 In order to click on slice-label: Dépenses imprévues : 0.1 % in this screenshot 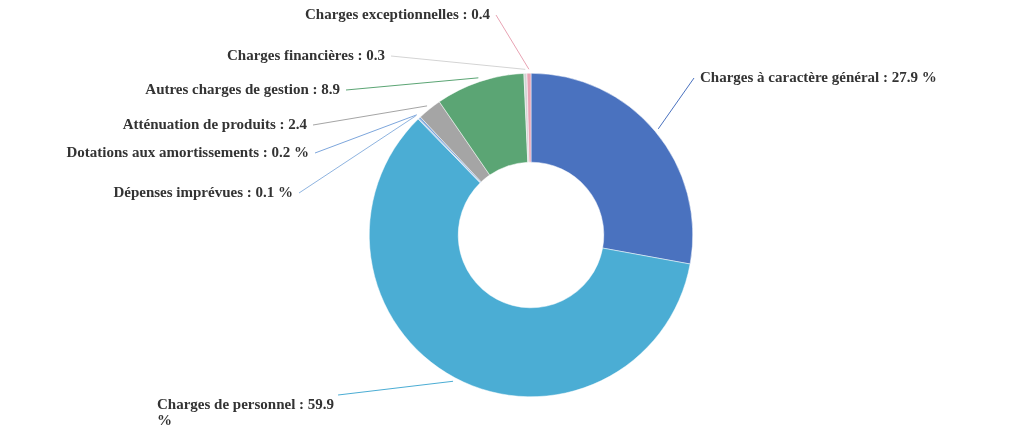, I will do `click(203, 191)`.